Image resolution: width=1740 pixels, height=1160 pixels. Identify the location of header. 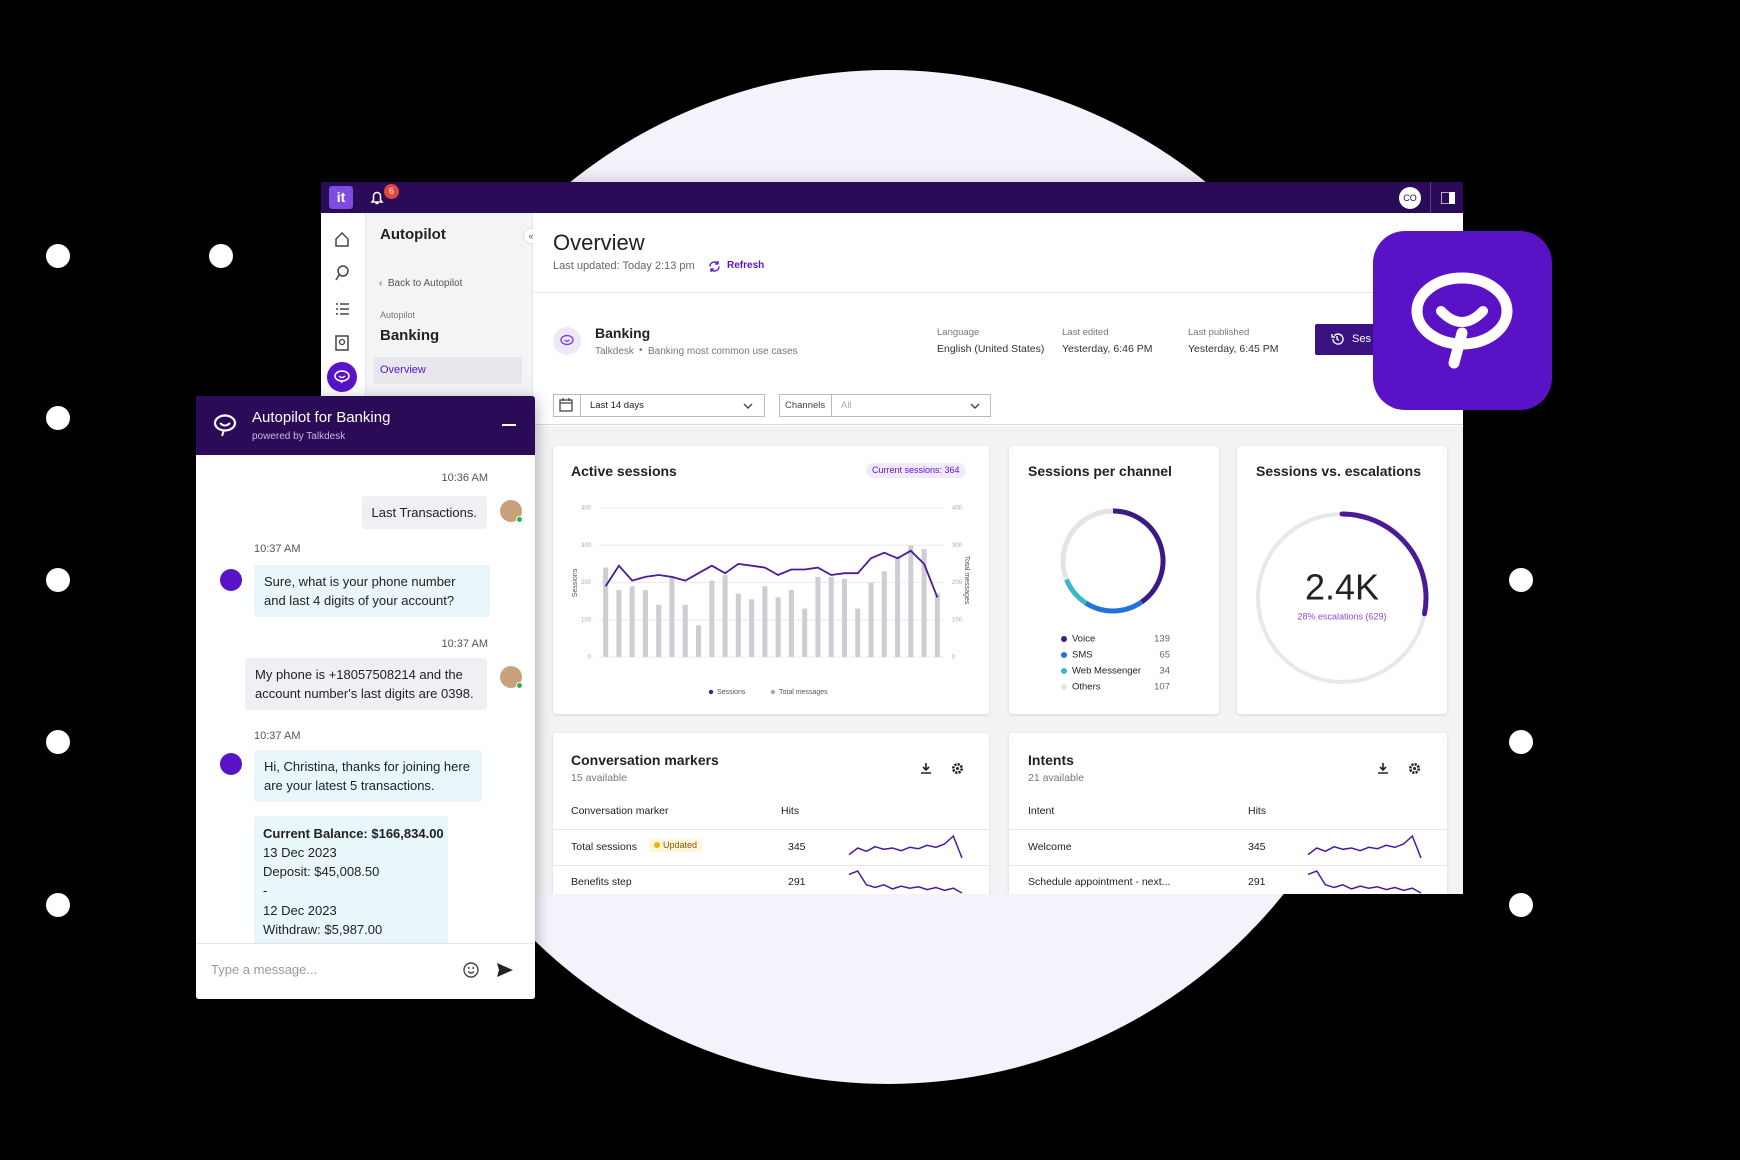
(998, 319).